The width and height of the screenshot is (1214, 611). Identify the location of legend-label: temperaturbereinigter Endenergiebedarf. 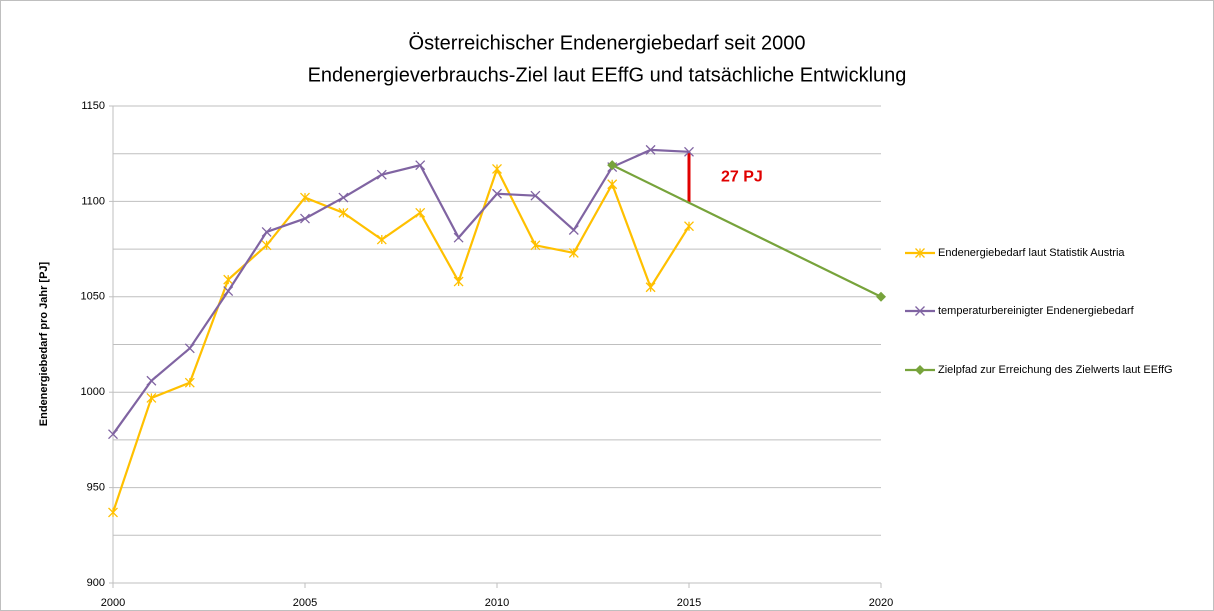
(1036, 311).